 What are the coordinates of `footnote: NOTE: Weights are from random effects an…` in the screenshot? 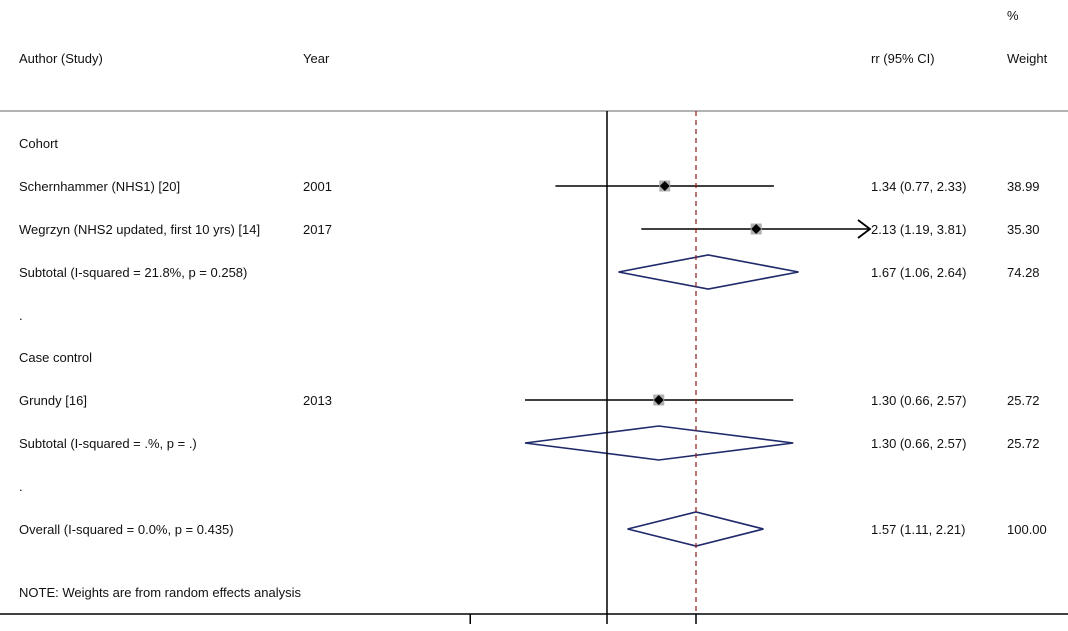 It's located at (160, 592).